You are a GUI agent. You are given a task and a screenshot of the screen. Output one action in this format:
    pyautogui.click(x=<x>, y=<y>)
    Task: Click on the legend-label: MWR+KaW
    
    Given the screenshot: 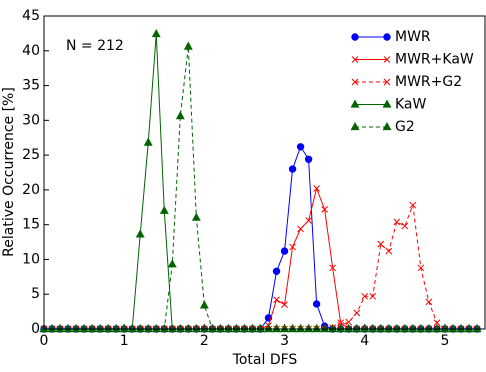 What is the action you would take?
    pyautogui.click(x=434, y=60)
    